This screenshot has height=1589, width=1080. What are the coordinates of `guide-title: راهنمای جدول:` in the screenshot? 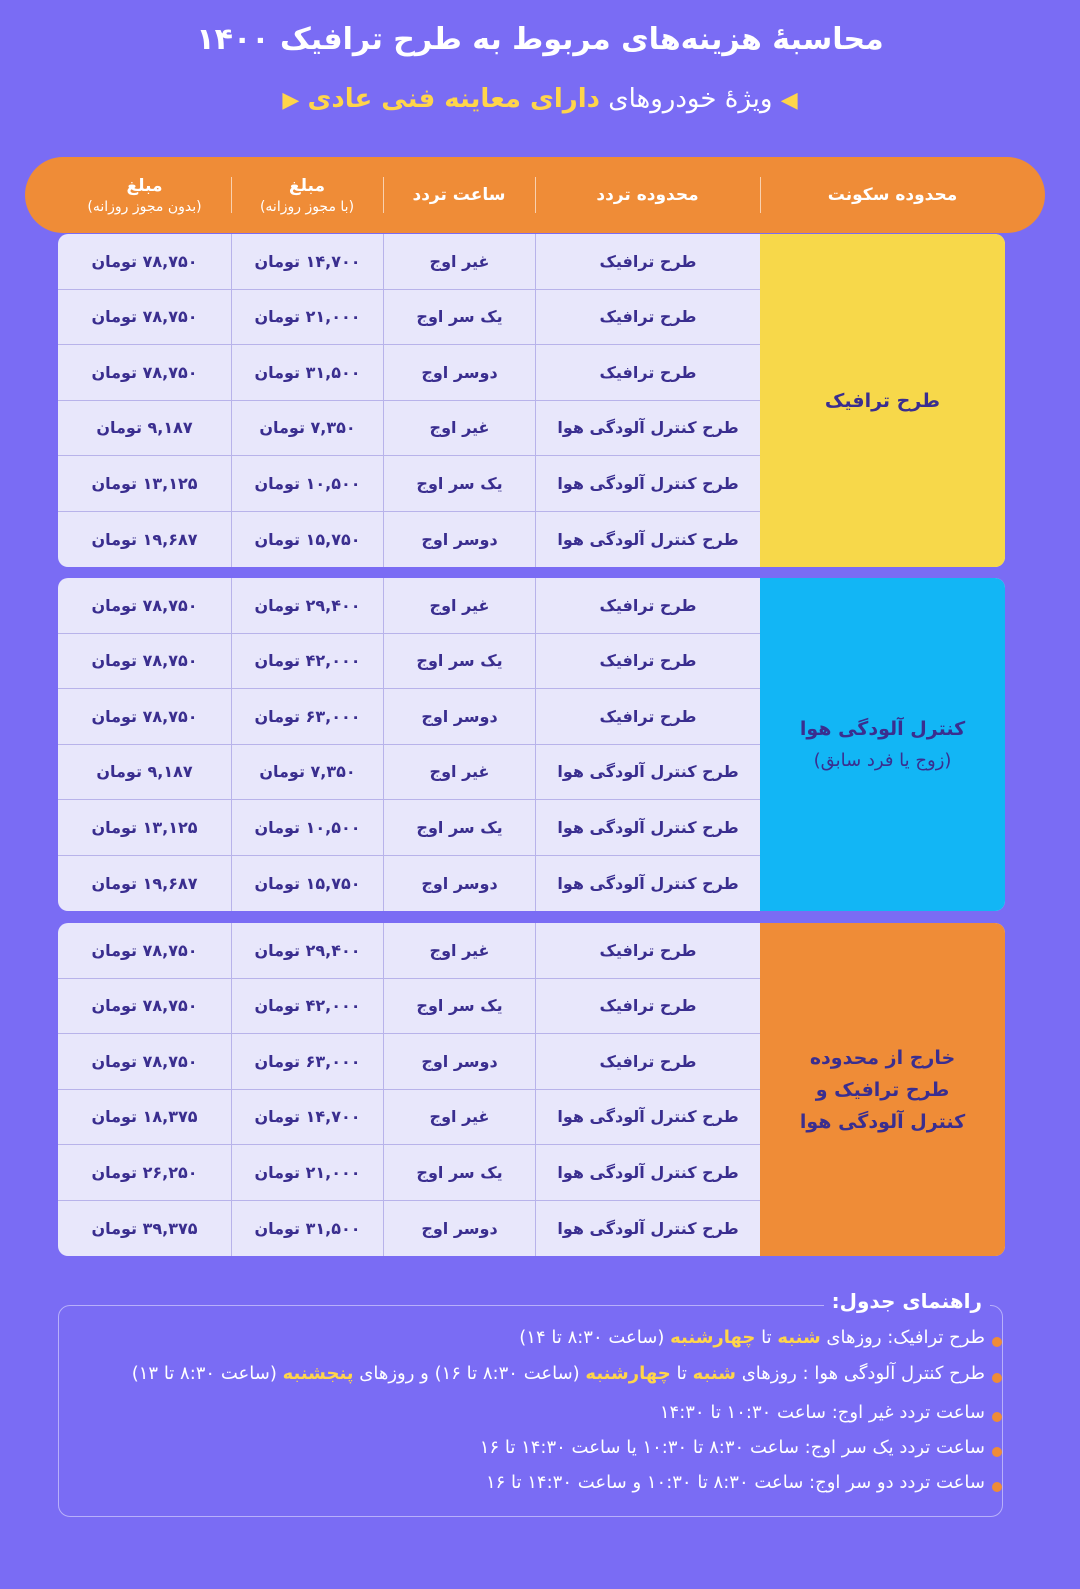 It's located at (906, 1301).